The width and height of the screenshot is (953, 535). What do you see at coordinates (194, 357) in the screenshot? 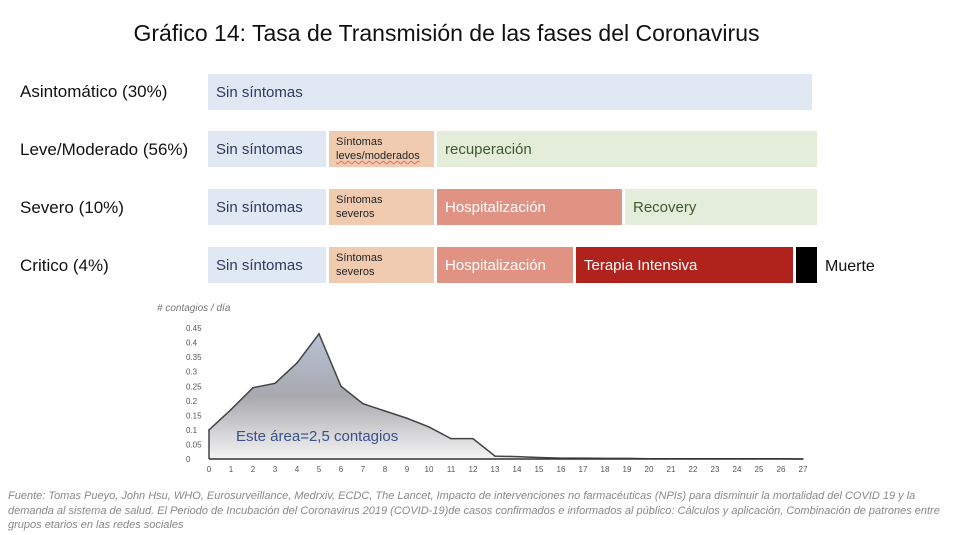
I see `y-tick-label: 0.35` at bounding box center [194, 357].